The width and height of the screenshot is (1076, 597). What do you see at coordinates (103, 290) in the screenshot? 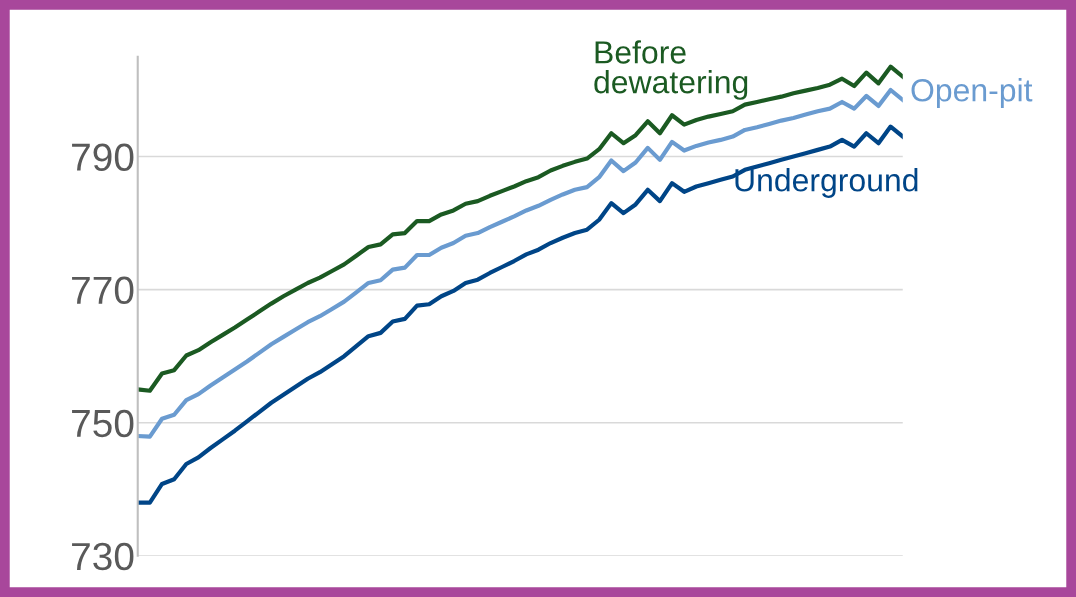
I see `y-tick-label: 770` at bounding box center [103, 290].